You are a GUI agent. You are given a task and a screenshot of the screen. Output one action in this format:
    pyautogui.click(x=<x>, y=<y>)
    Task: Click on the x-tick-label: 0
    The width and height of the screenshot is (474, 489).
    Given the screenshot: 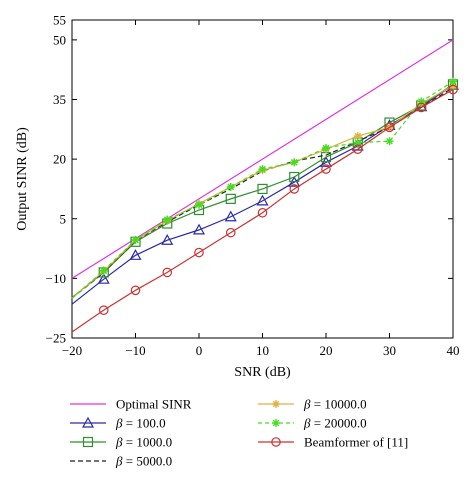 What is the action you would take?
    pyautogui.click(x=199, y=350)
    